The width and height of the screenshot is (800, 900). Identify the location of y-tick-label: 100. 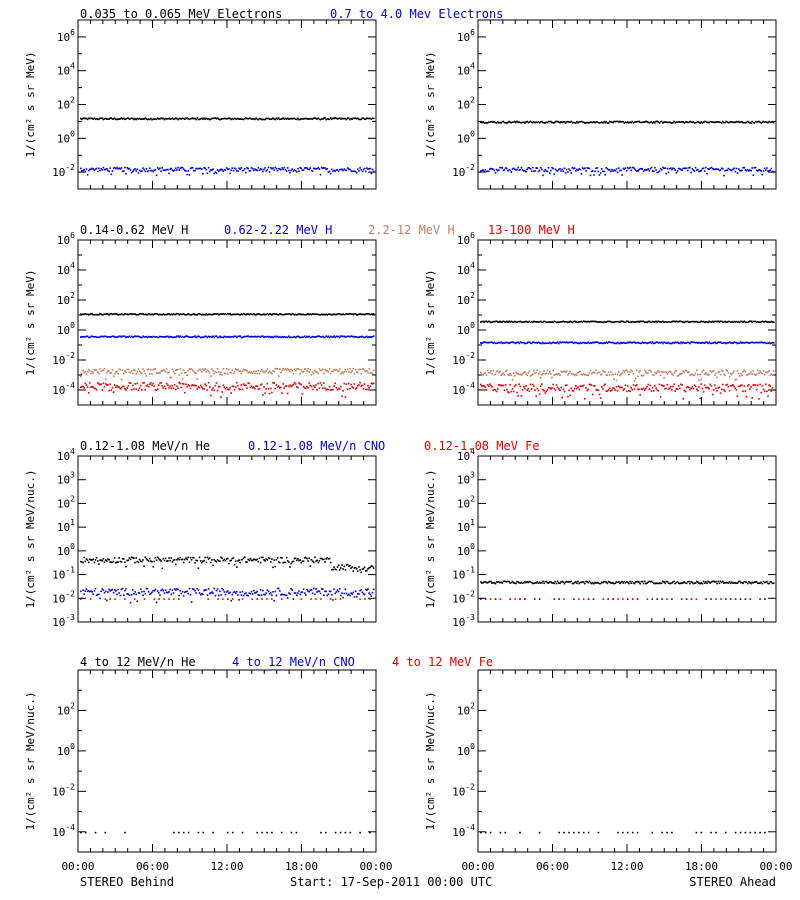
(66, 329).